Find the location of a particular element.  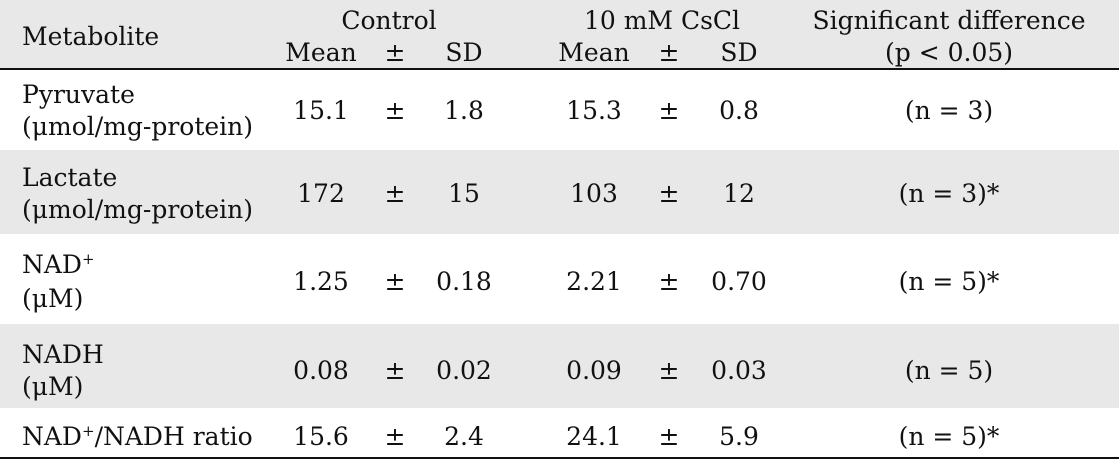

row-5-name-tail: /NADH ratio is located at coordinates (173, 436).